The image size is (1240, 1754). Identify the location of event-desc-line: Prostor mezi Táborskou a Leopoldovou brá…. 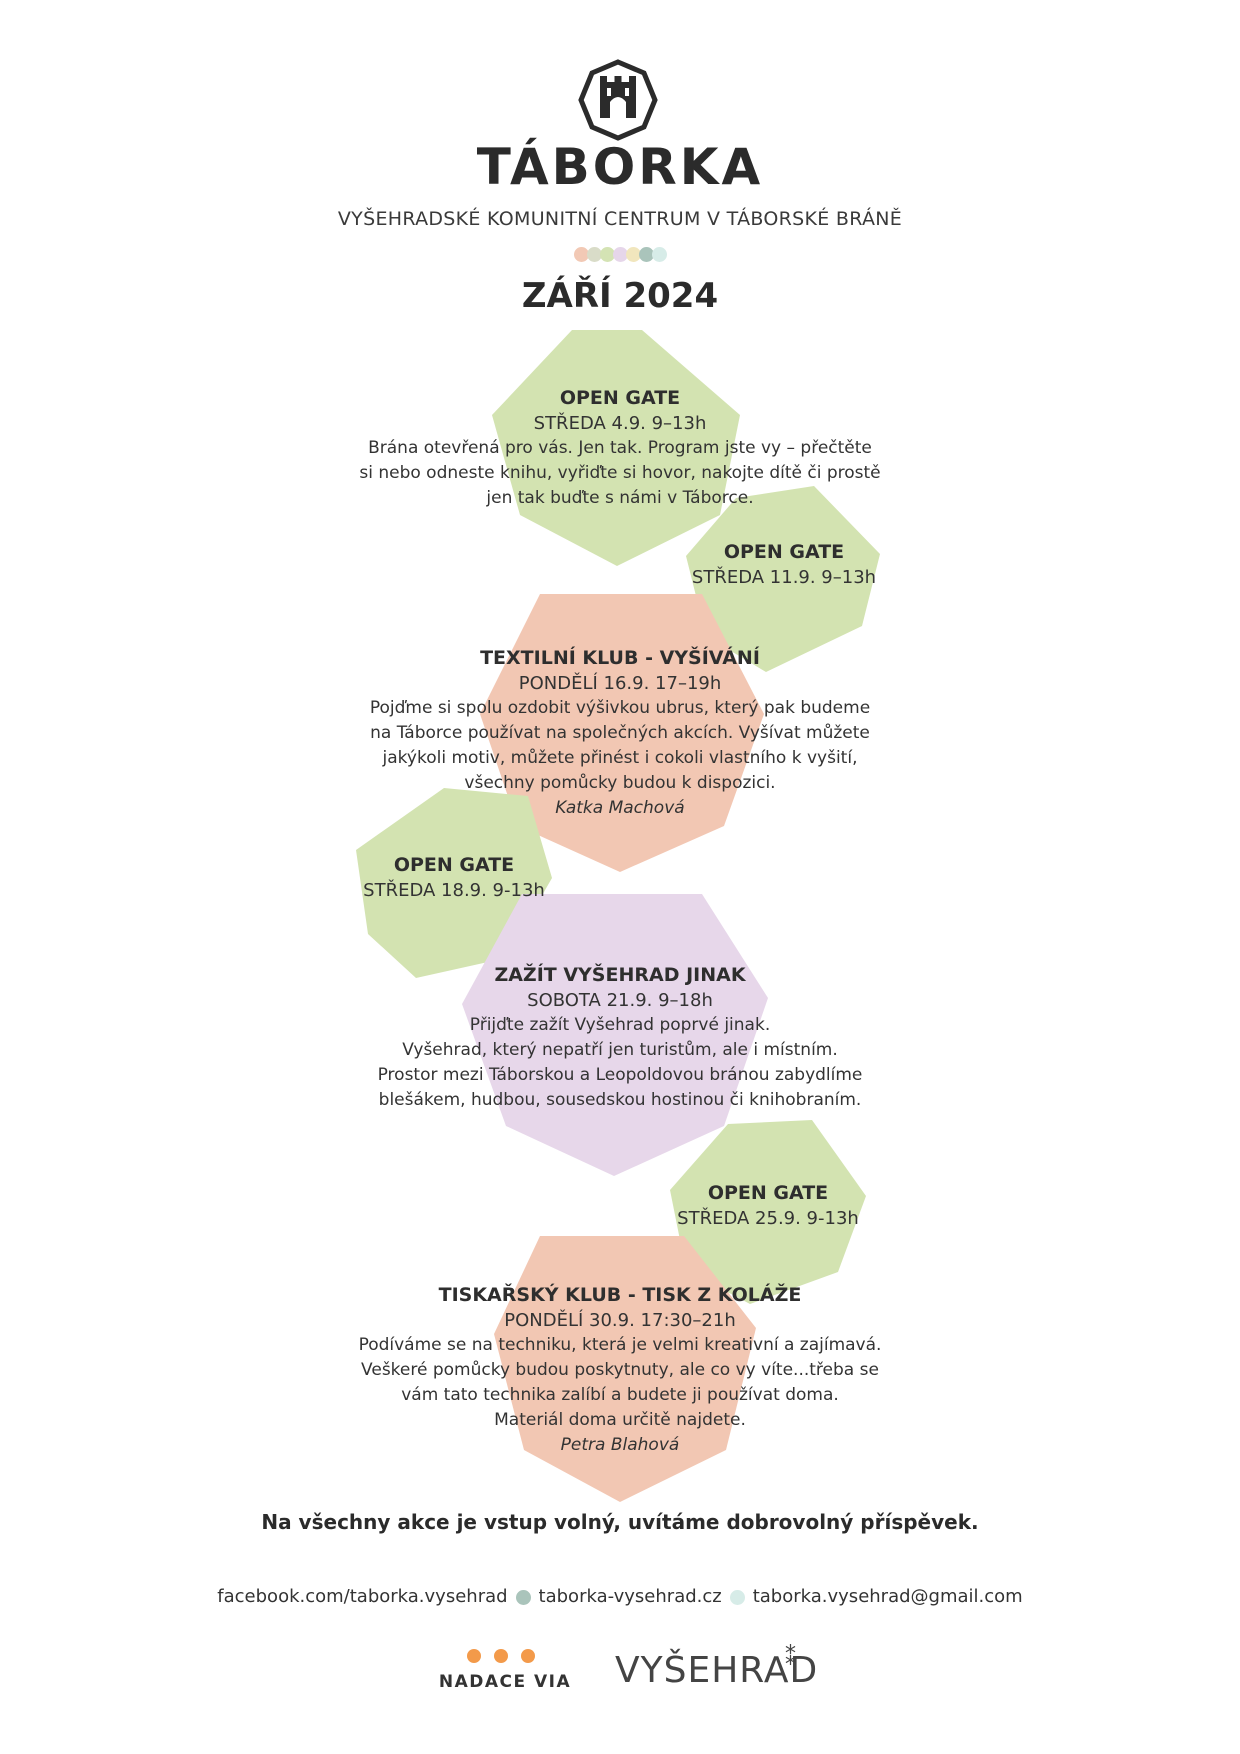
(620, 1075).